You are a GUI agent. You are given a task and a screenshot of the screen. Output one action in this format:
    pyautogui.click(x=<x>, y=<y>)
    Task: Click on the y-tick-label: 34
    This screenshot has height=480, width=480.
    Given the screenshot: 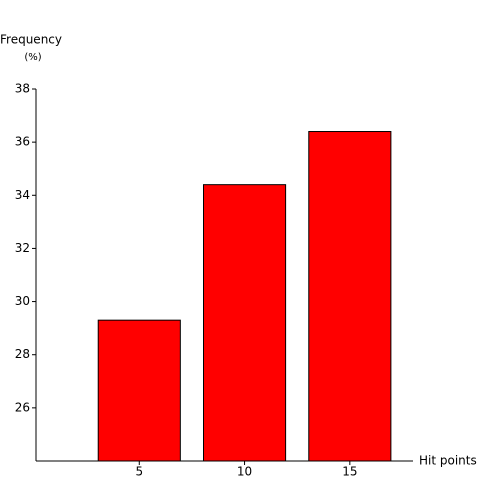 What is the action you would take?
    pyautogui.click(x=22, y=195)
    